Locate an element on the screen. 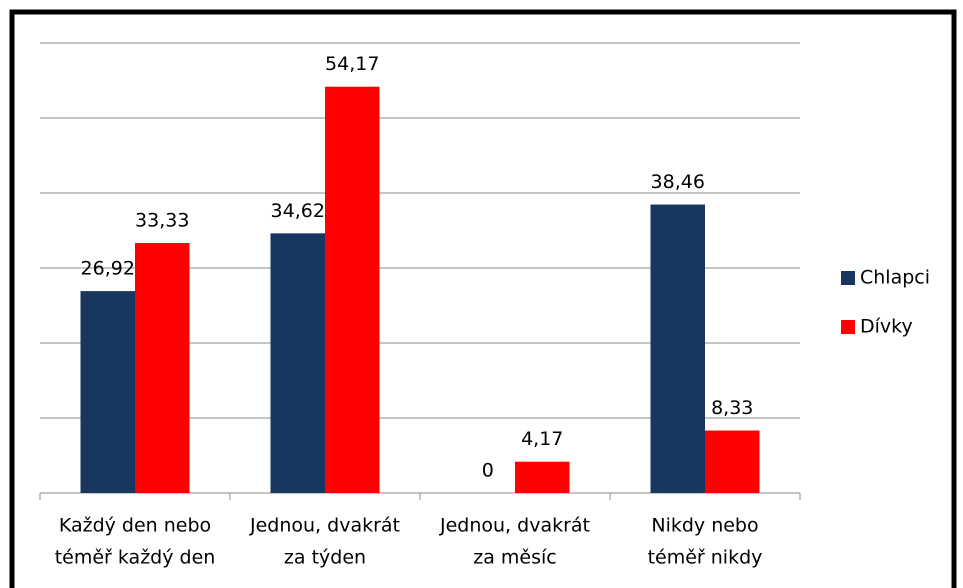  value-label: 26,92 is located at coordinates (108, 269).